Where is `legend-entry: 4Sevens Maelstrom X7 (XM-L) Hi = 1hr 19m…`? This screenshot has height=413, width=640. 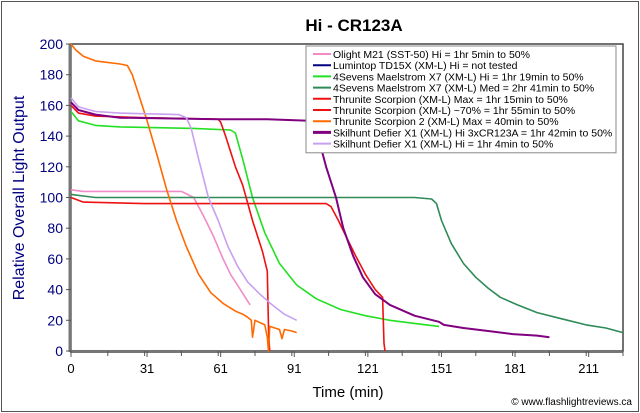
legend-entry: 4Sevens Maelstrom X7 (XM-L) Hi = 1hr 19m… is located at coordinates (458, 77).